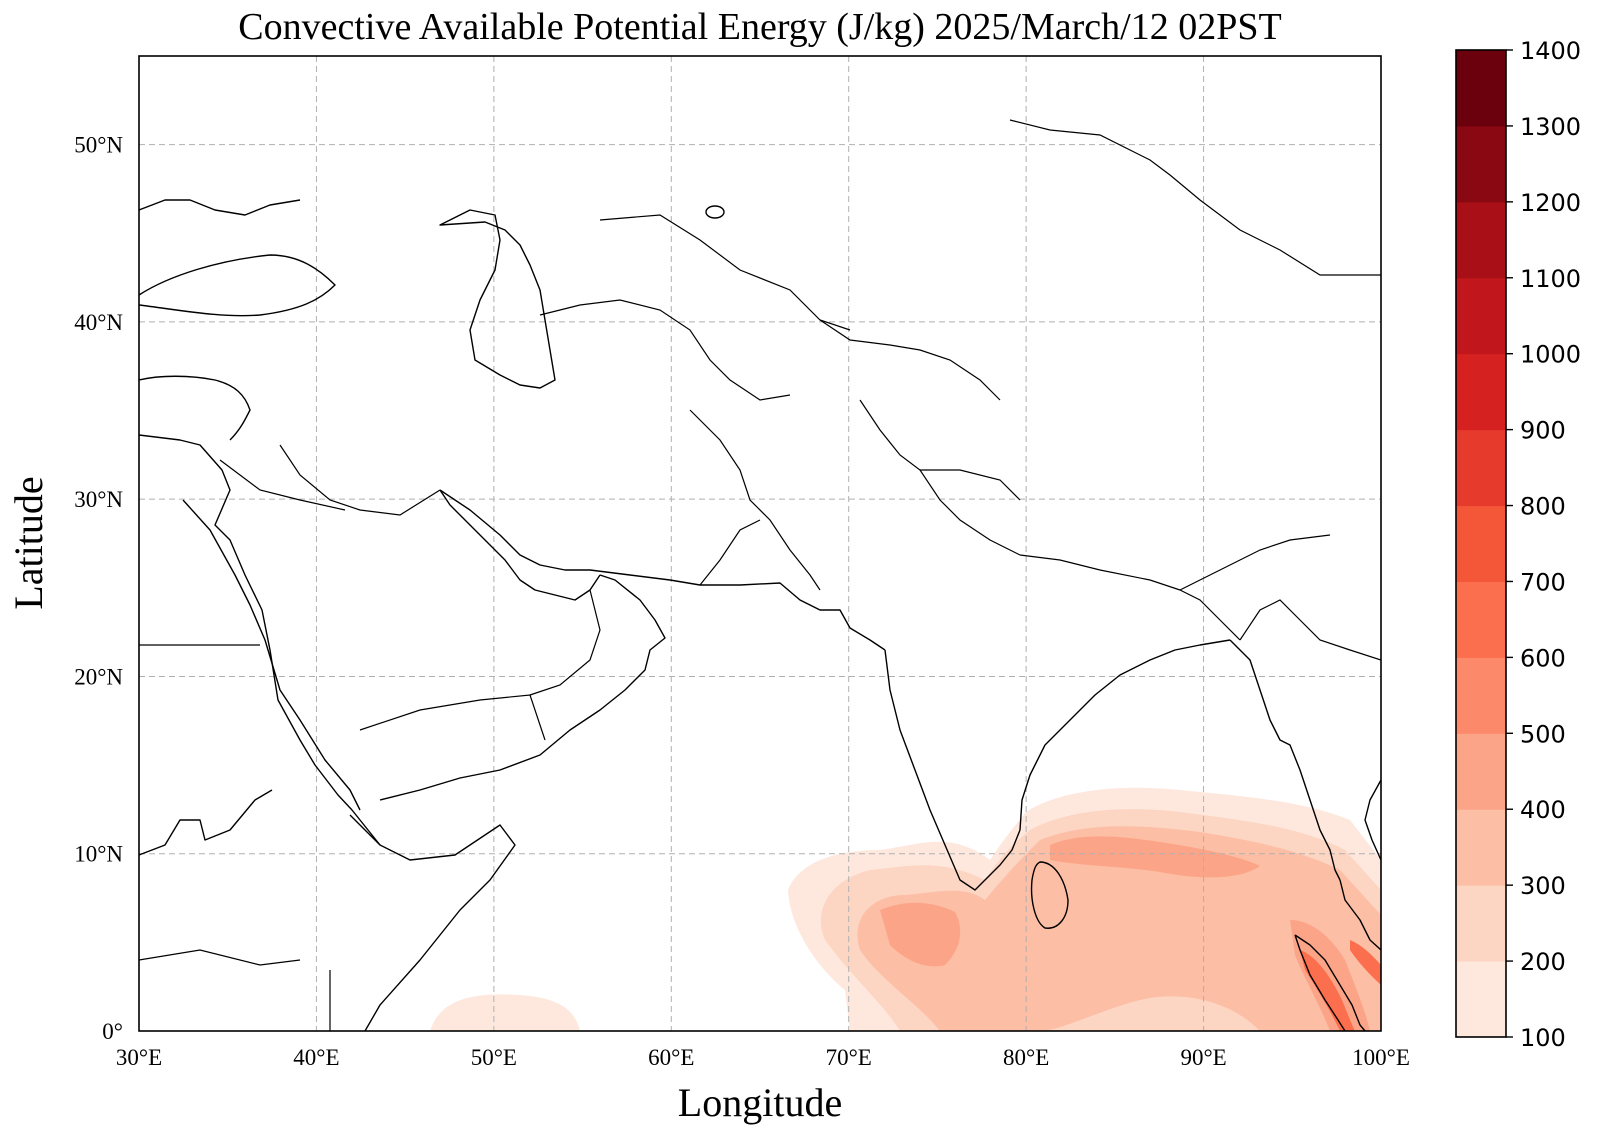 The image size is (1605, 1136). Describe the element at coordinates (98, 588) in the screenshot. I see `y-tick-labels: 0° 10°N 20°N 30°N 40°N 50°N` at that location.